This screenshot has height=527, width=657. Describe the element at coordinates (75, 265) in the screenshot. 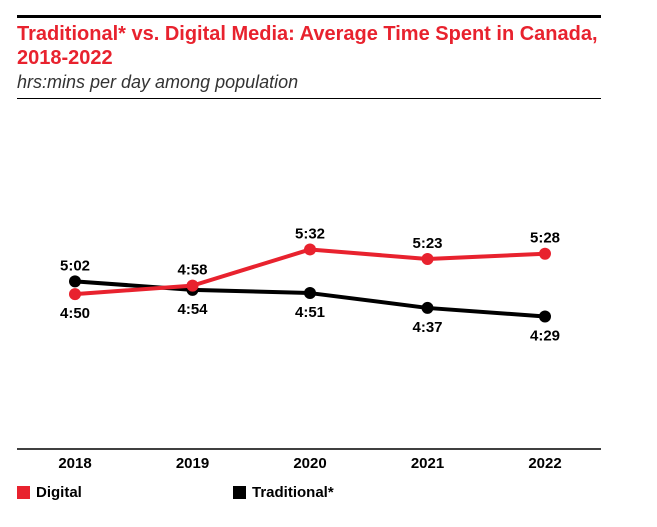

I see `data-label-traditional-2018: 5:02` at that location.